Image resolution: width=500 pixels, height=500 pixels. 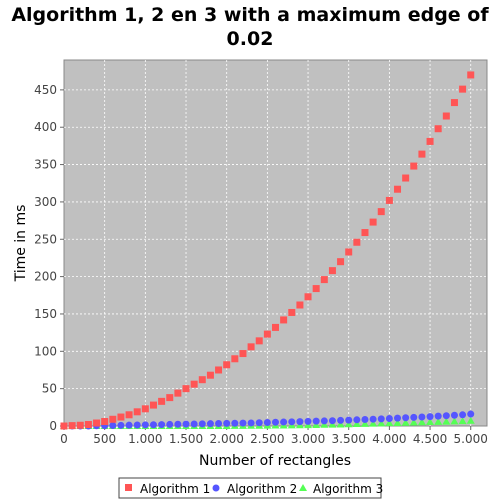 What do you see at coordinates (45, 202) in the screenshot?
I see `y-tick-label: 300` at bounding box center [45, 202].